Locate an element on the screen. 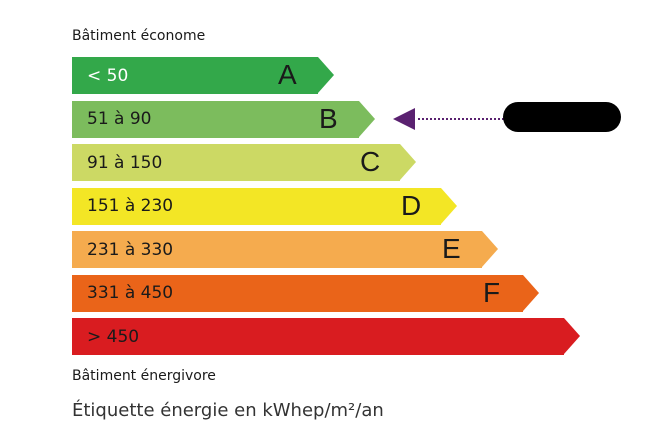 This screenshot has height=441, width=667. class-range: 151 à 230 is located at coordinates (130, 206).